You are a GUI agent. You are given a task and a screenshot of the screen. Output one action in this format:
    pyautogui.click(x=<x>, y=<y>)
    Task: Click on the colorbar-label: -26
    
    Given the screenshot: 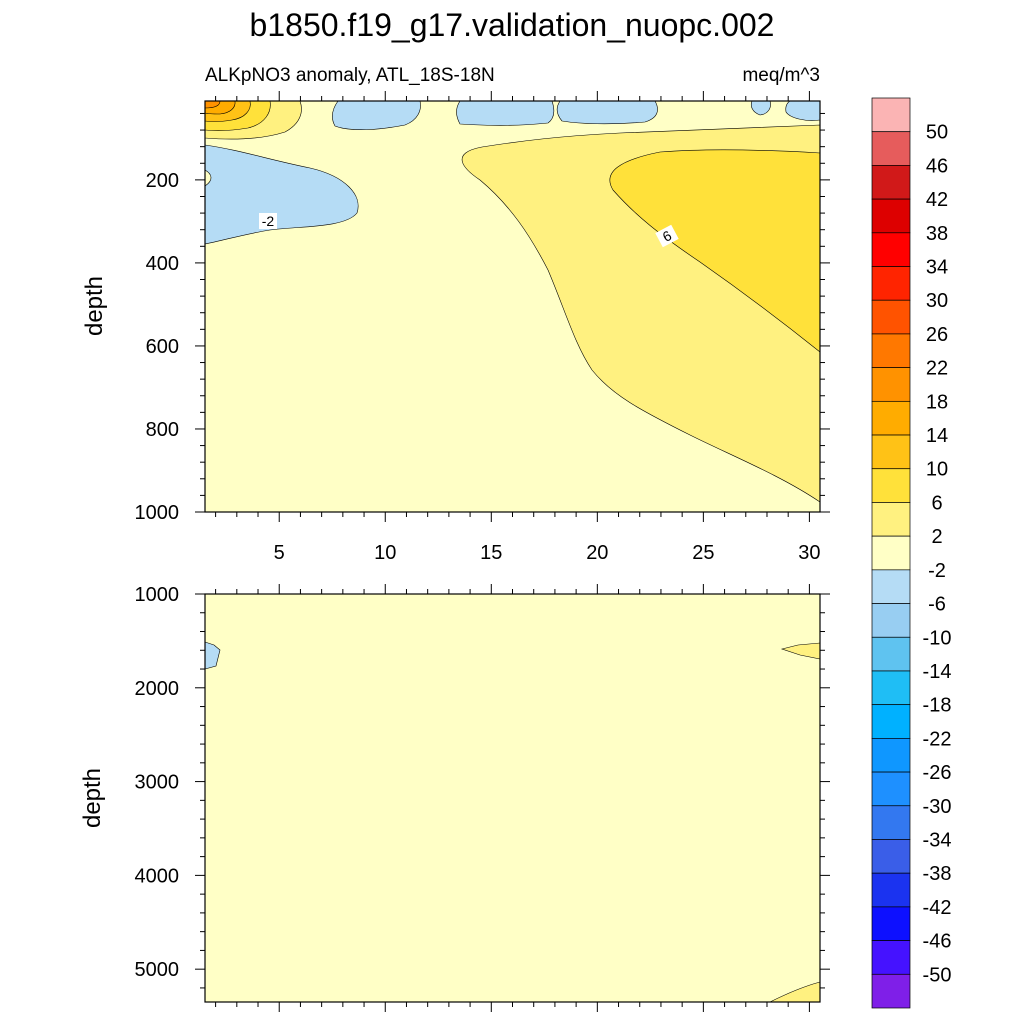 What is the action you would take?
    pyautogui.click(x=937, y=773)
    